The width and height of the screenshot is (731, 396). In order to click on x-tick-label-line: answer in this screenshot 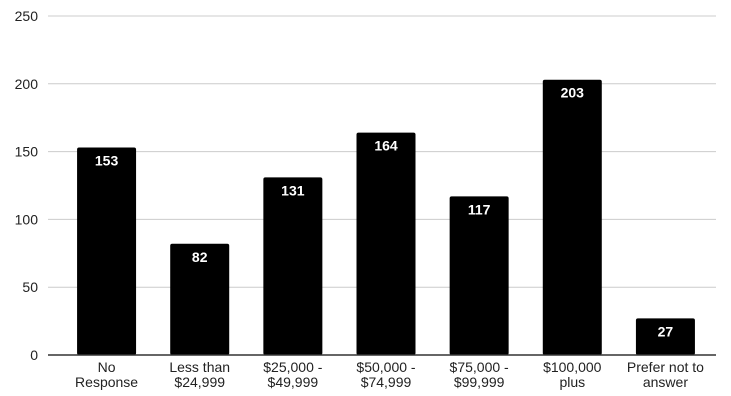, I will do `click(665, 382)`.